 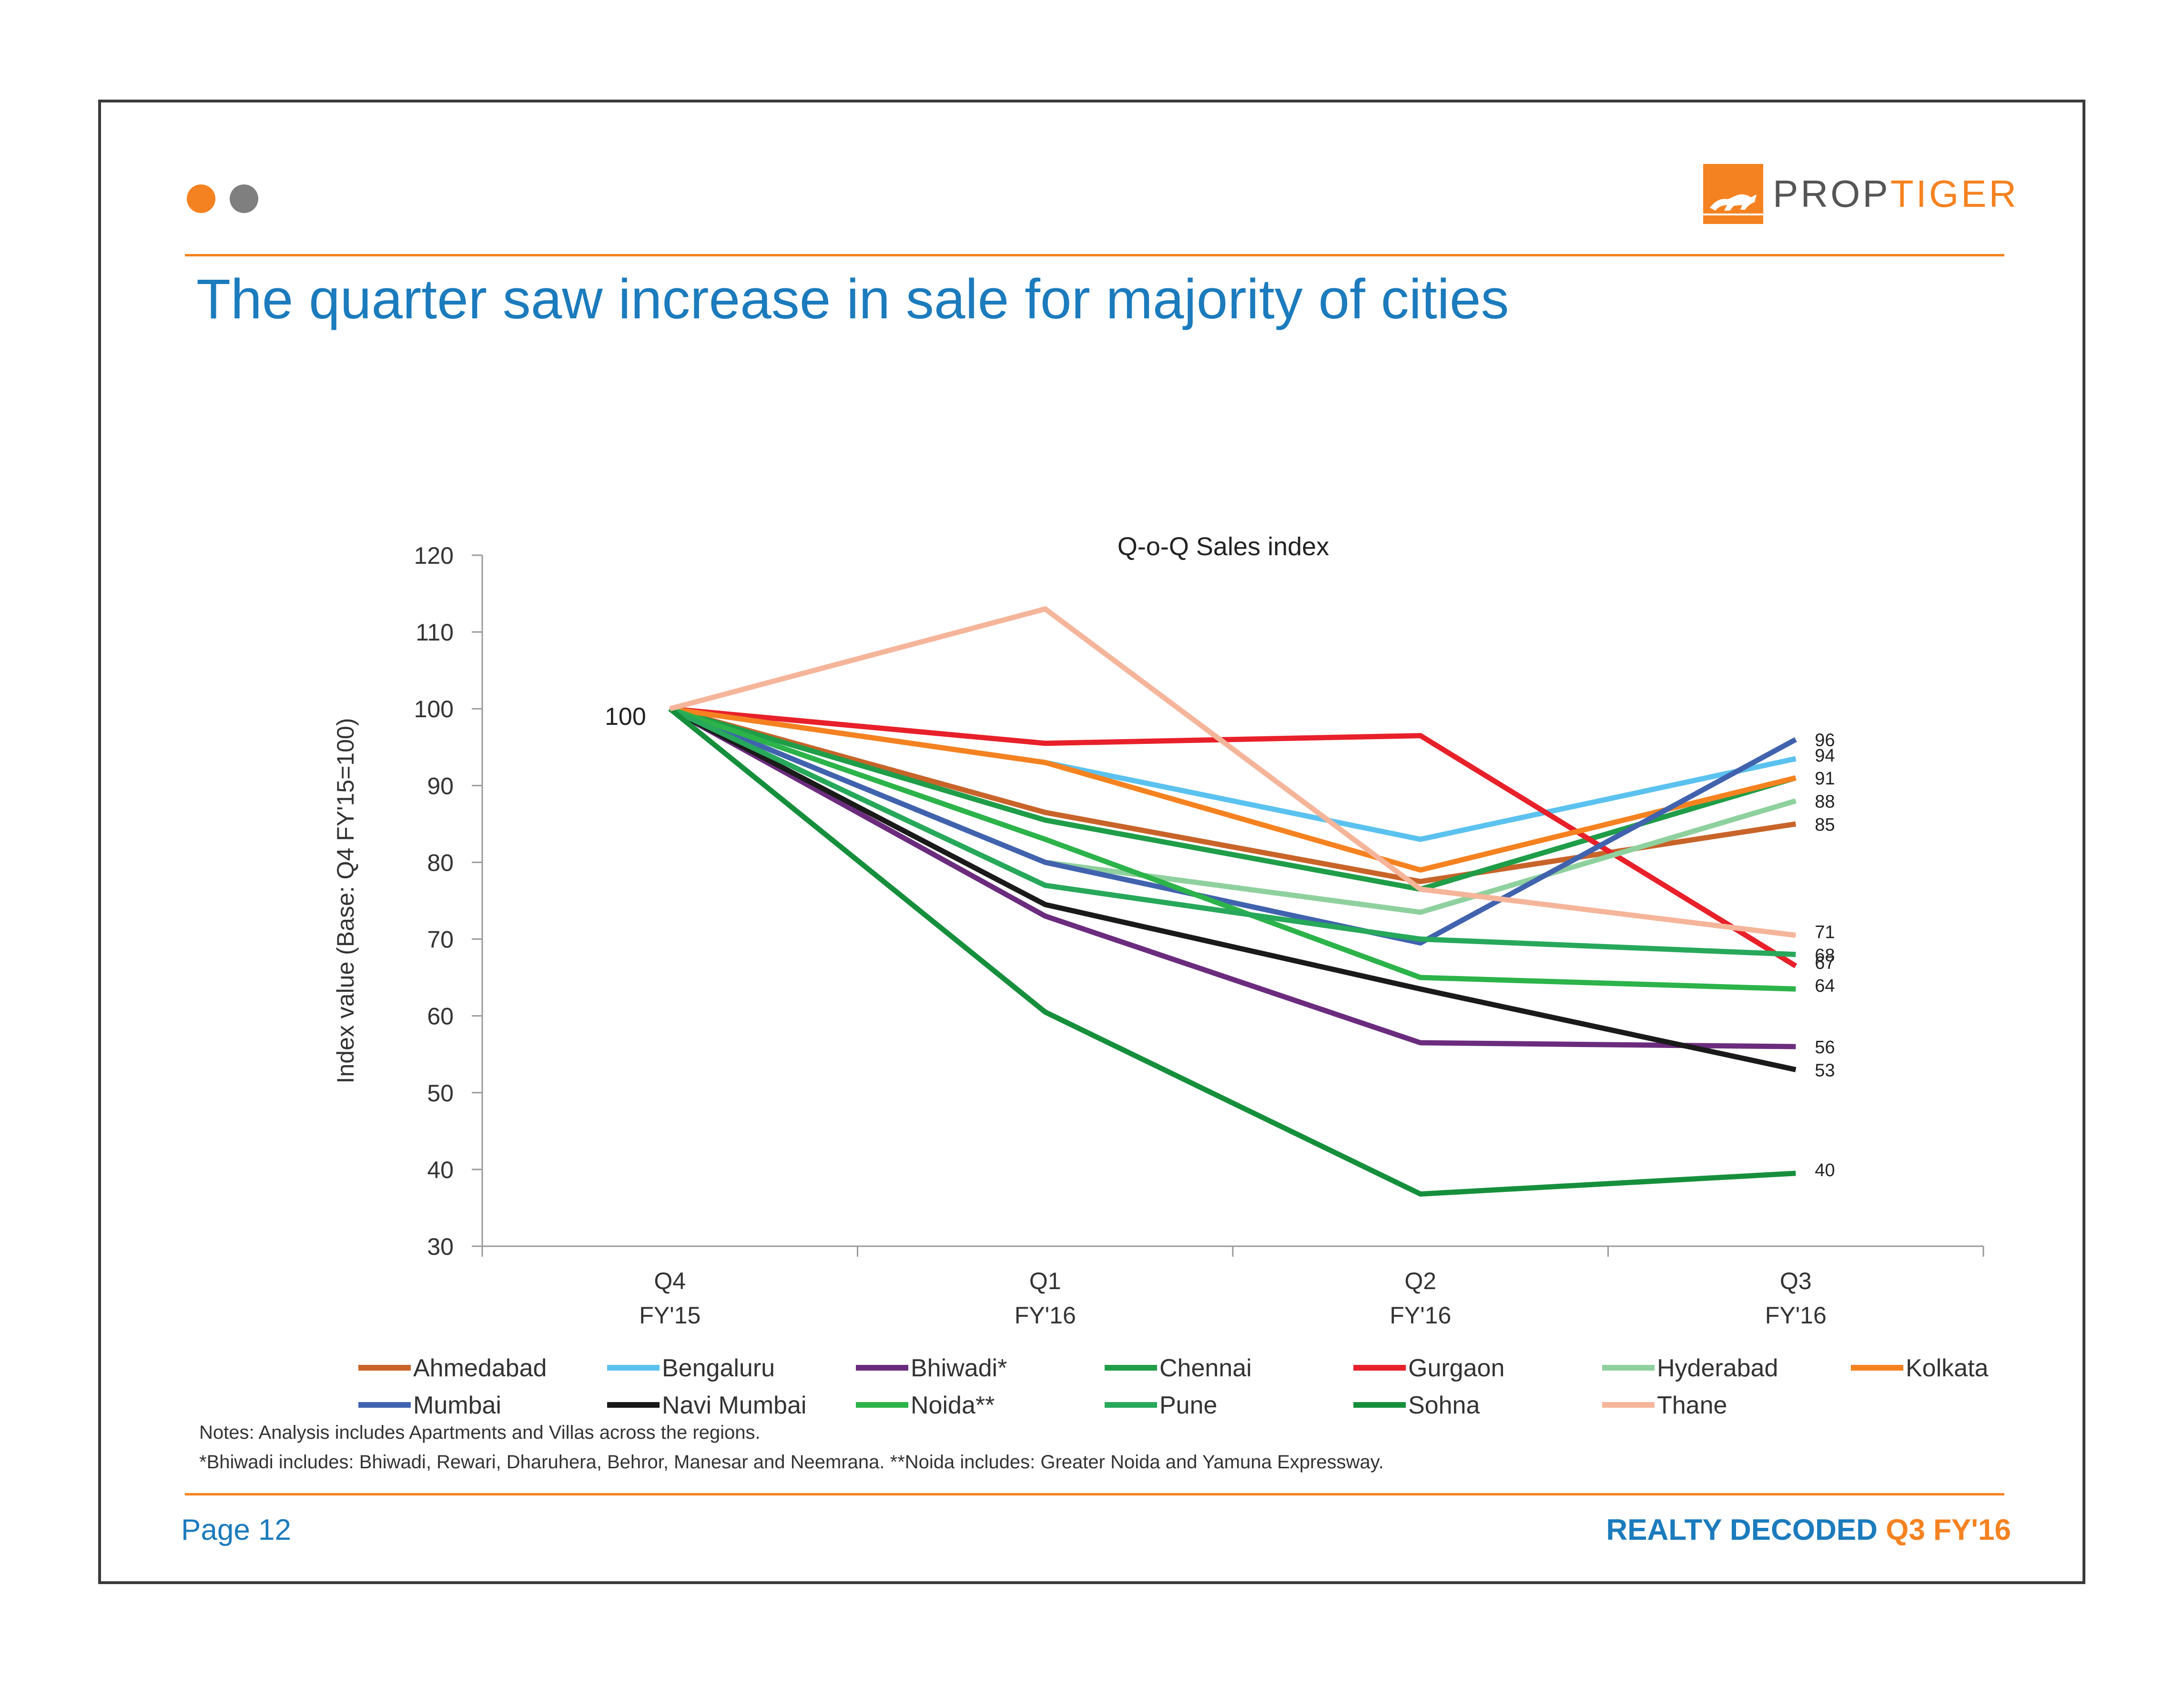 What do you see at coordinates (1825, 779) in the screenshot?
I see `end-value-label: 91` at bounding box center [1825, 779].